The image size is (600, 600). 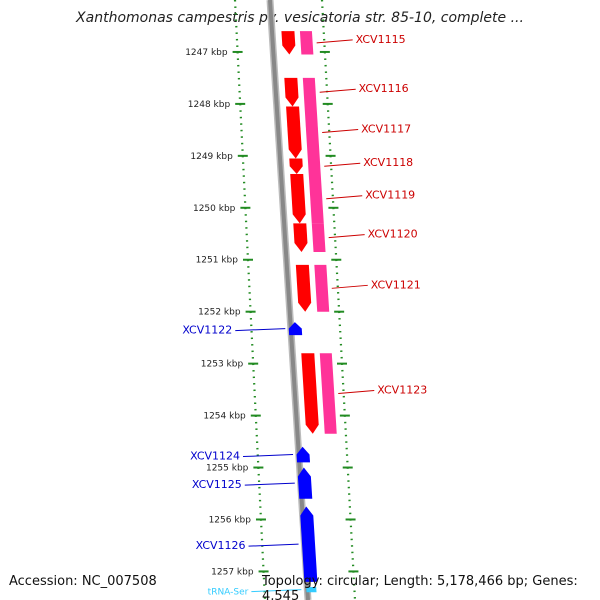 I want to click on scale-tick-label: 1250 kbp, so click(x=214, y=209).